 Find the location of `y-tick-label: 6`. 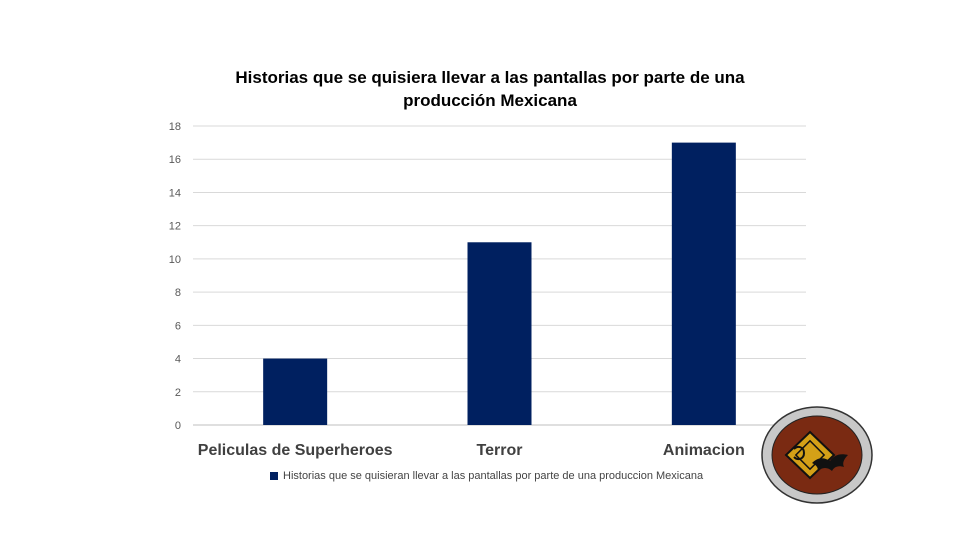

y-tick-label: 6 is located at coordinates (178, 326).